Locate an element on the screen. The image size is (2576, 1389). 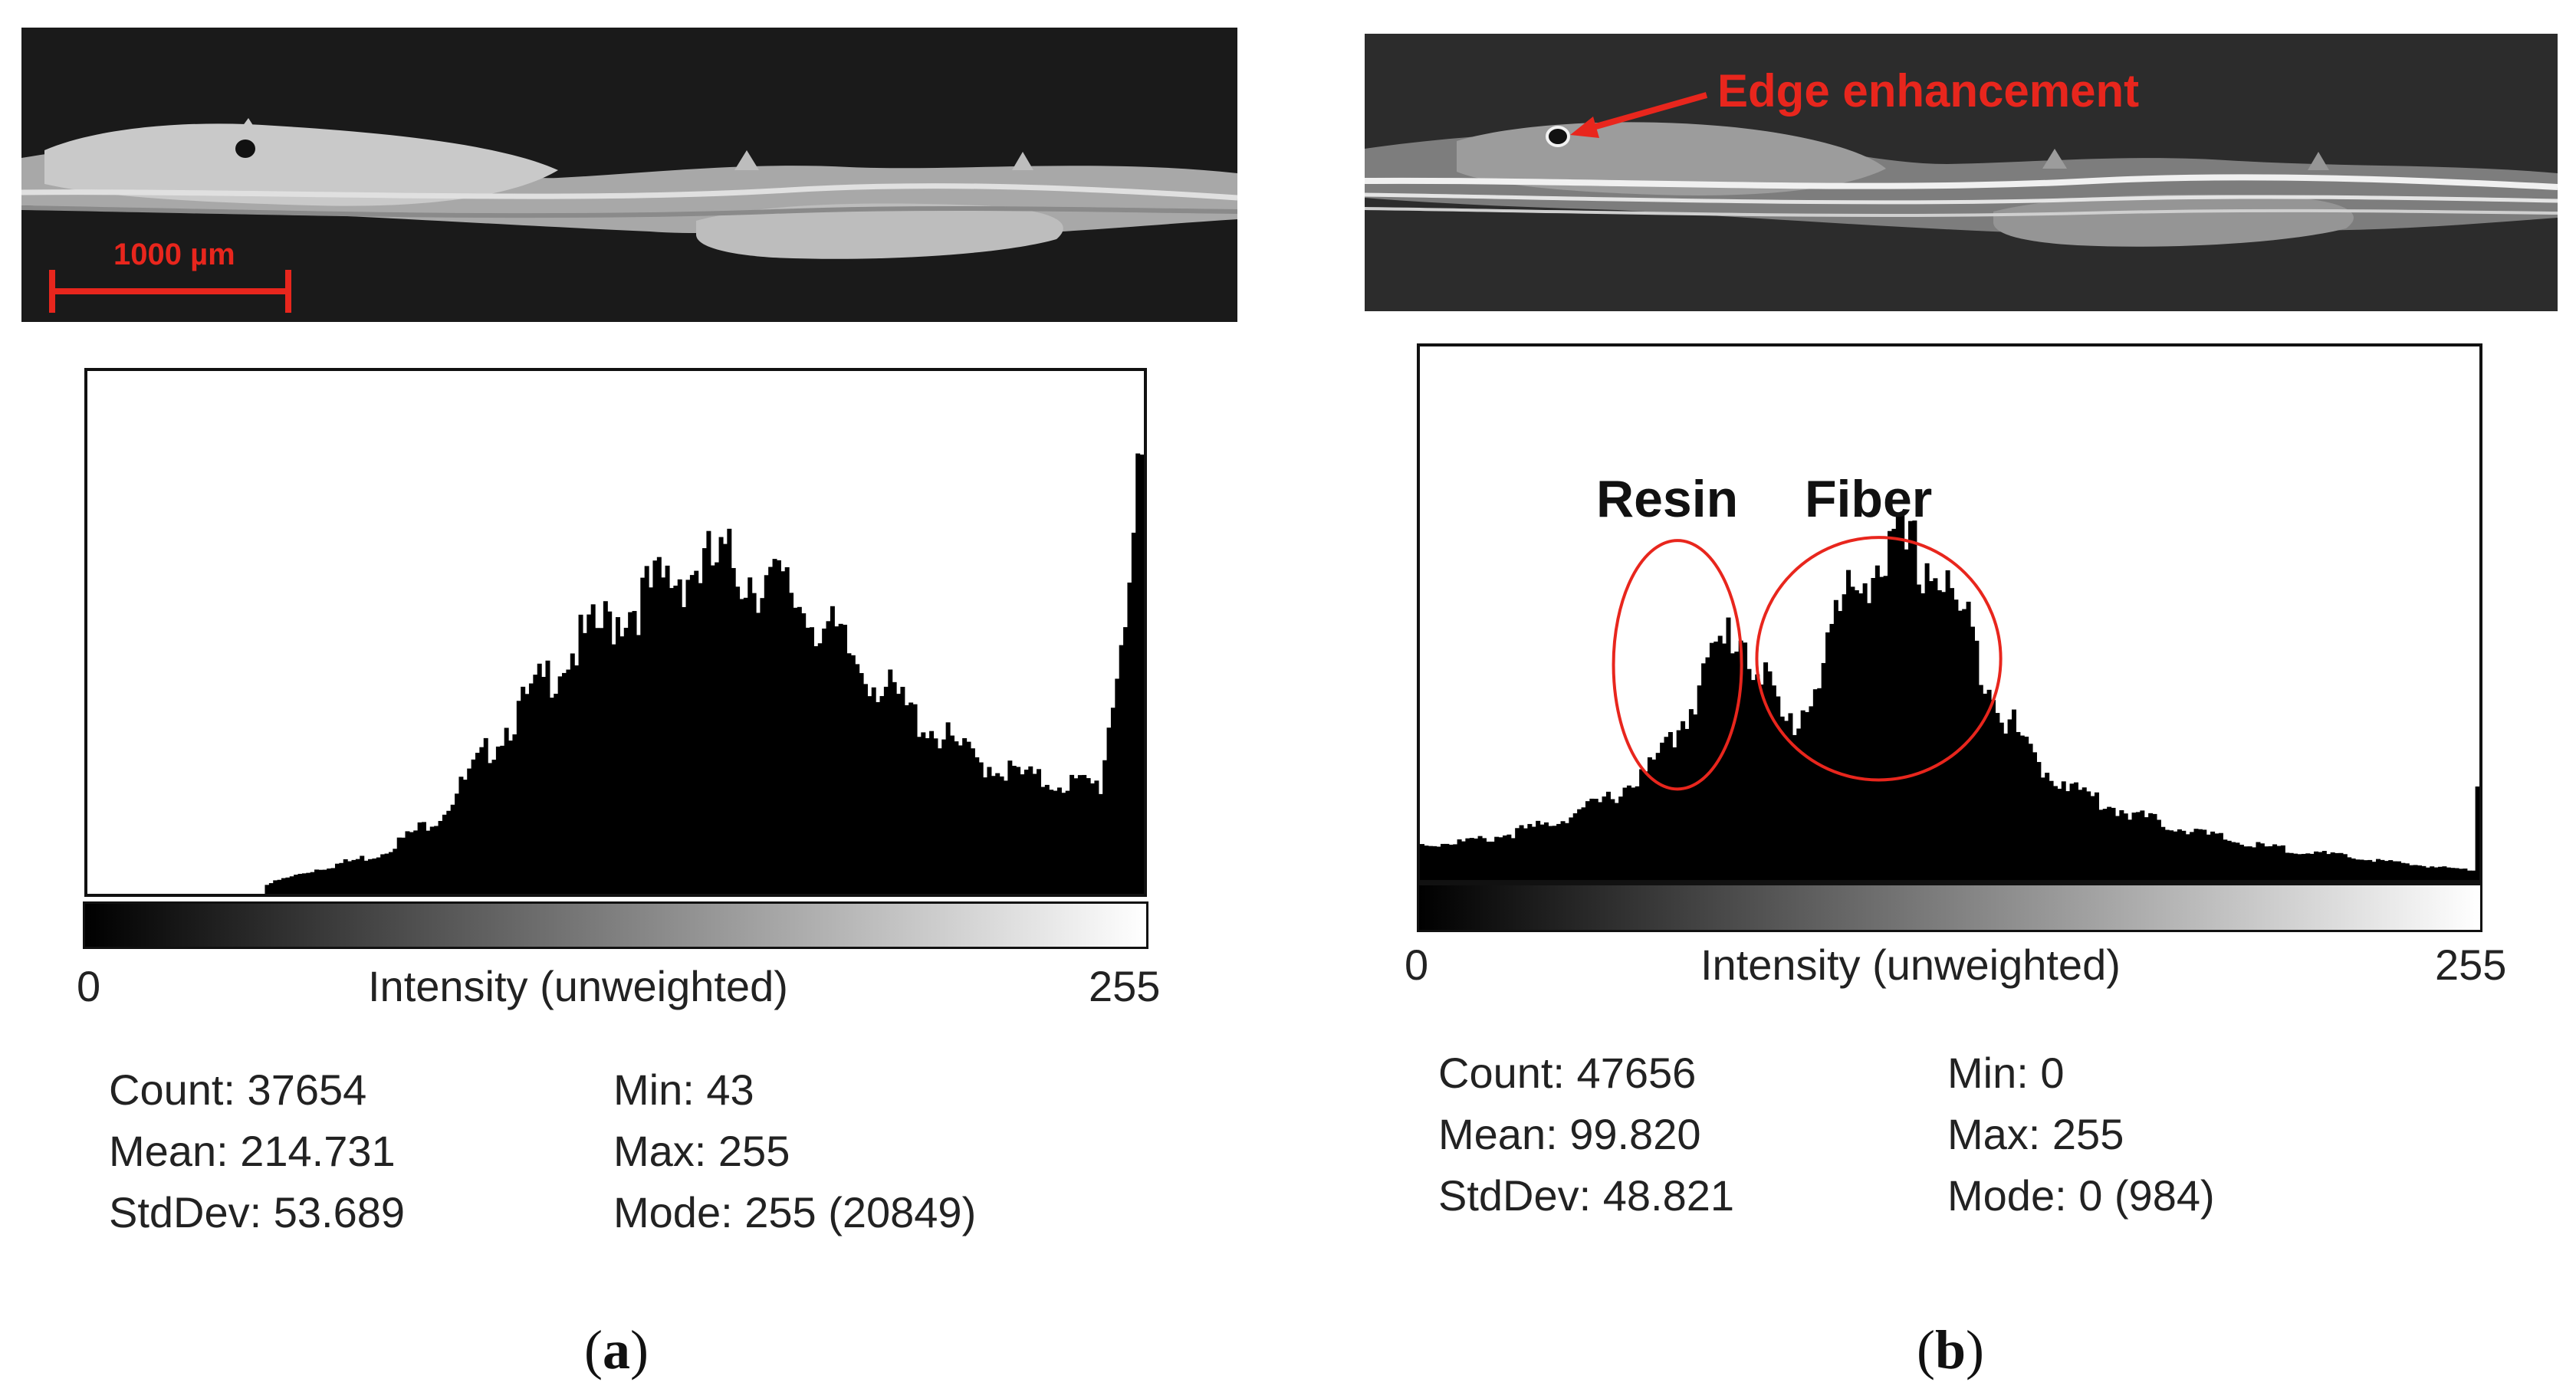
intensity-gradient-bar-a is located at coordinates (615, 925).